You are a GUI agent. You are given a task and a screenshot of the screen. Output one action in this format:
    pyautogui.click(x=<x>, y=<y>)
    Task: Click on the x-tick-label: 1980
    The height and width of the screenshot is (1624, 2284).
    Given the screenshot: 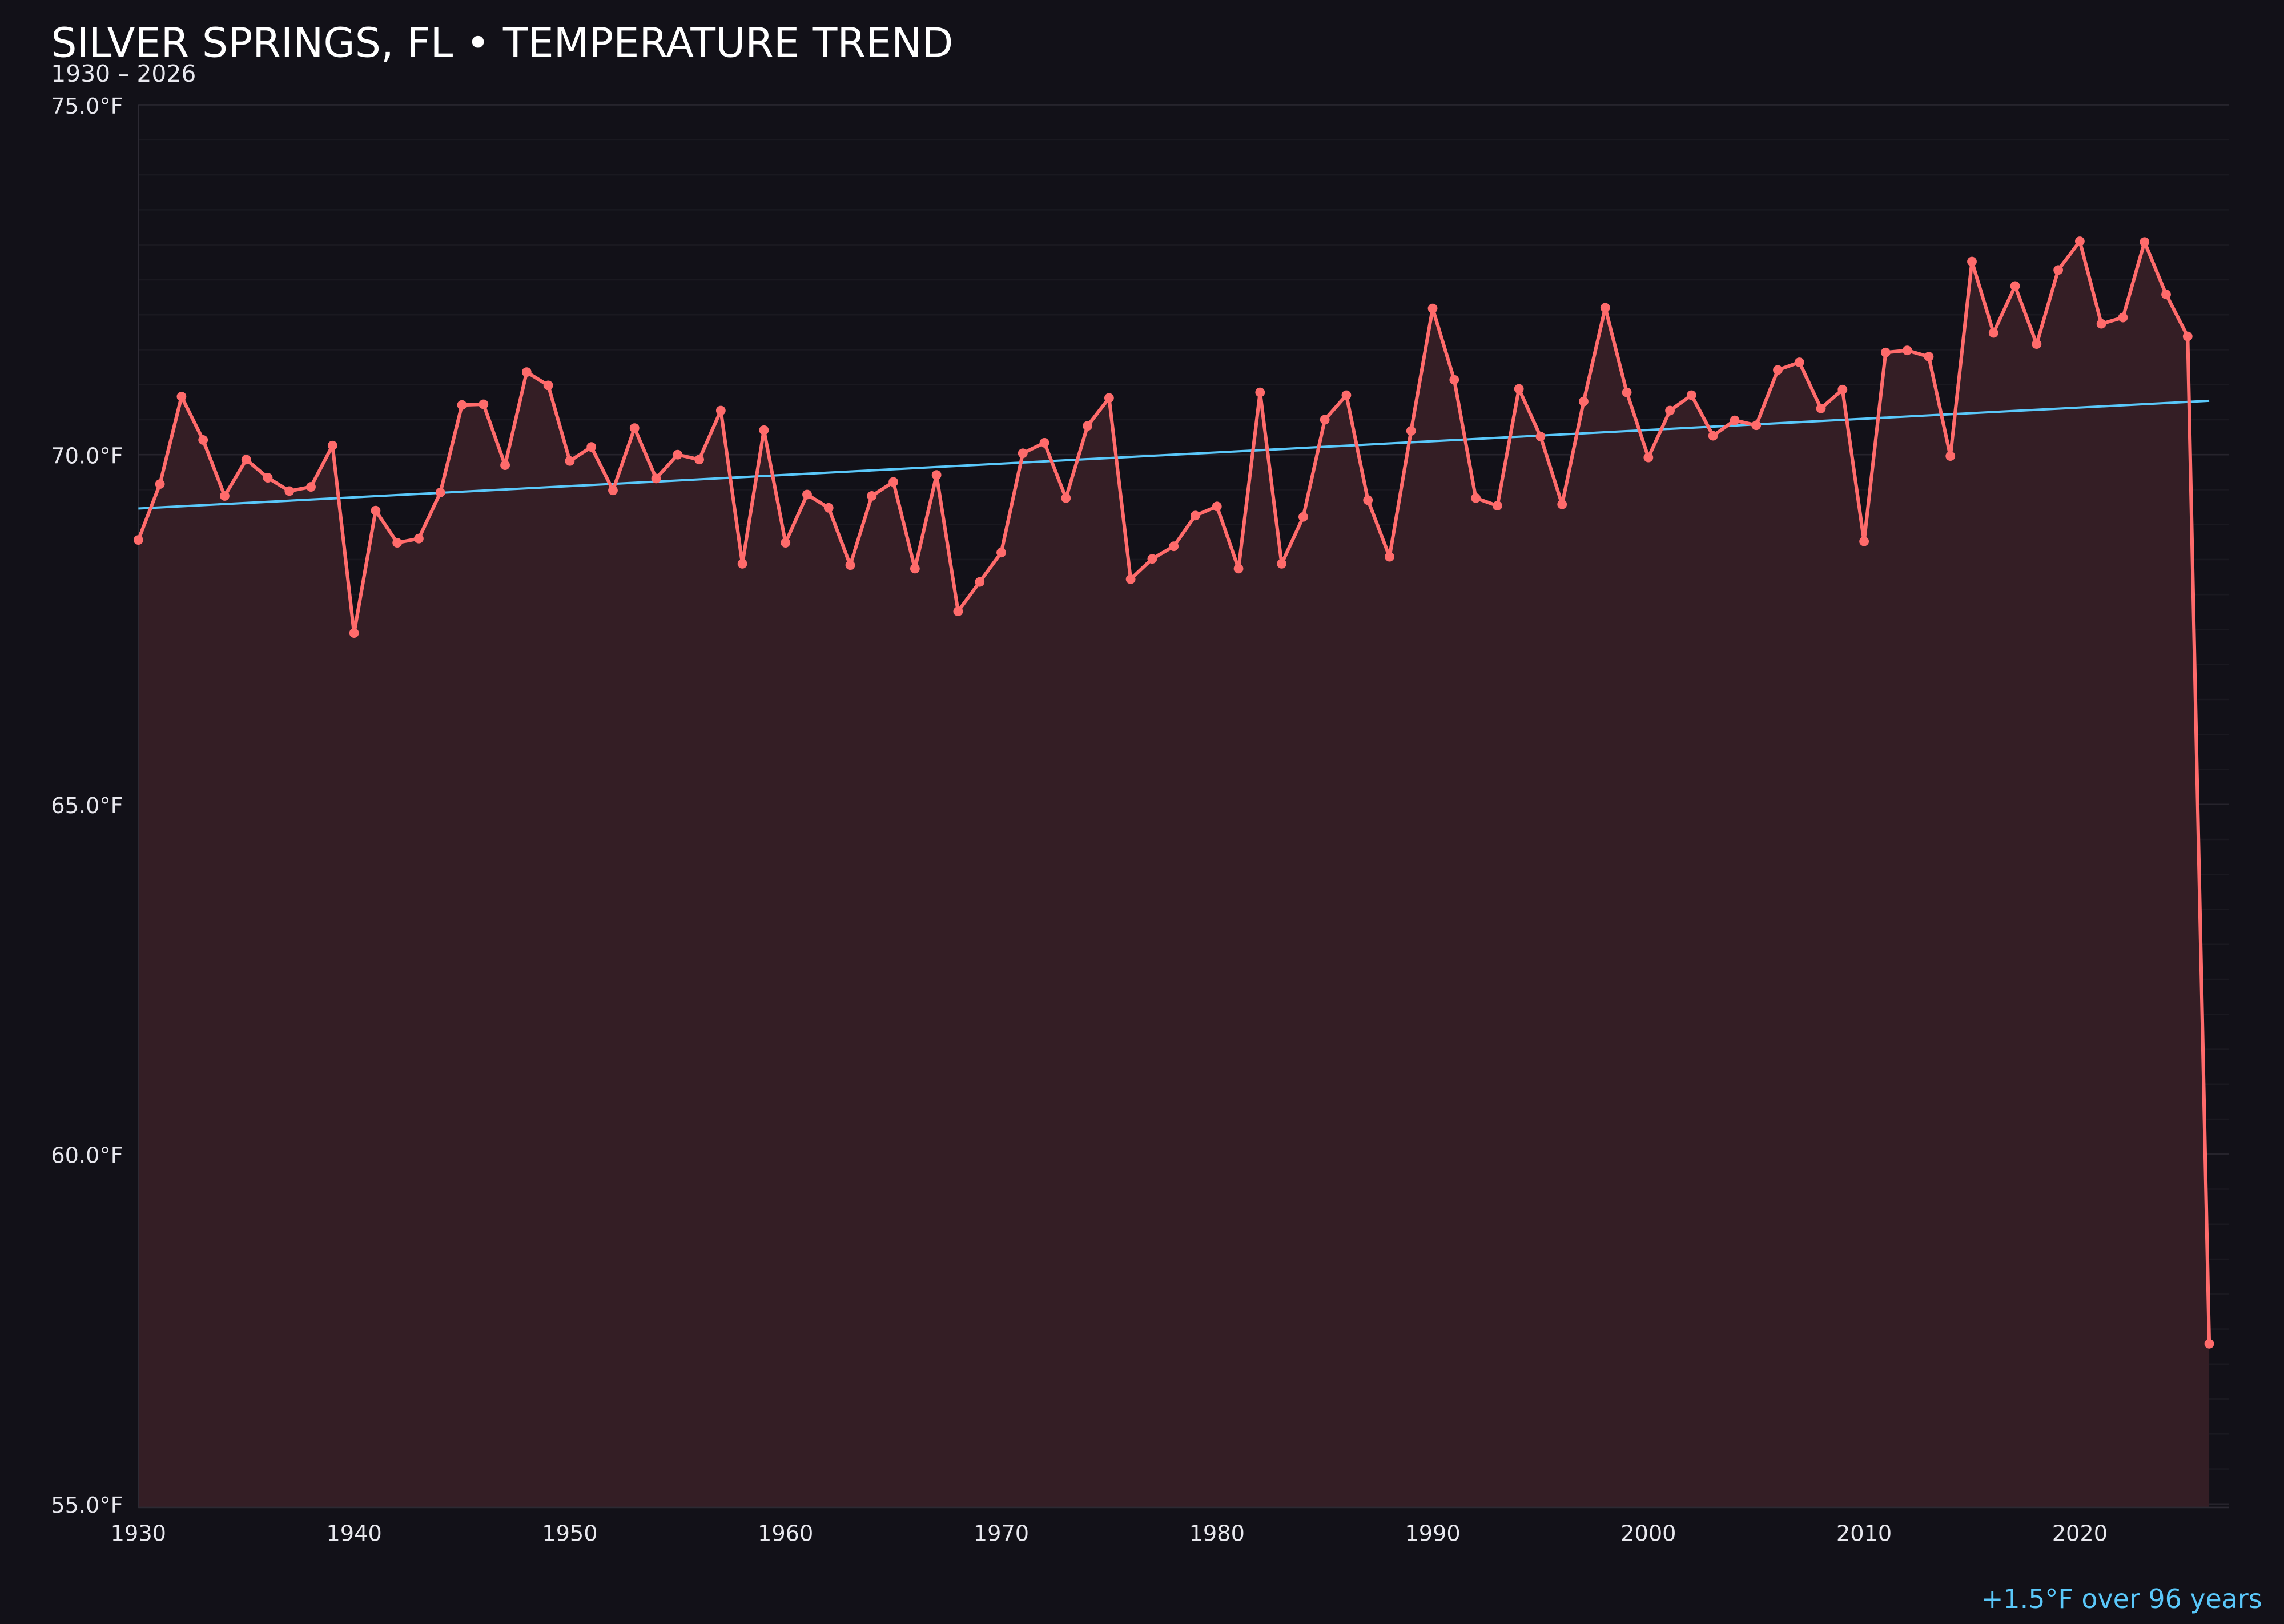 What is the action you would take?
    pyautogui.click(x=1217, y=1534)
    